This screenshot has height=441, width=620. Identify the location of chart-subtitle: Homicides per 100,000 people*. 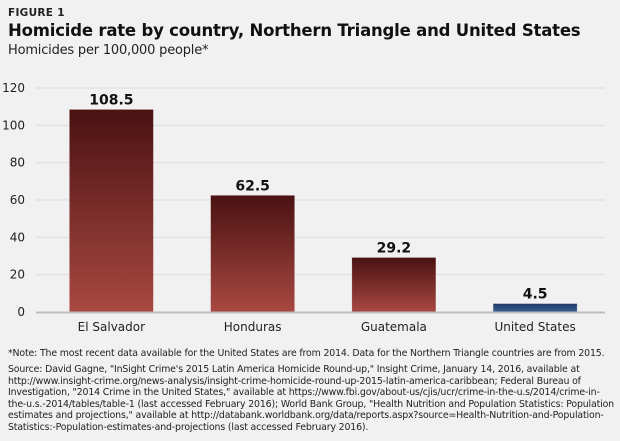
(108, 50).